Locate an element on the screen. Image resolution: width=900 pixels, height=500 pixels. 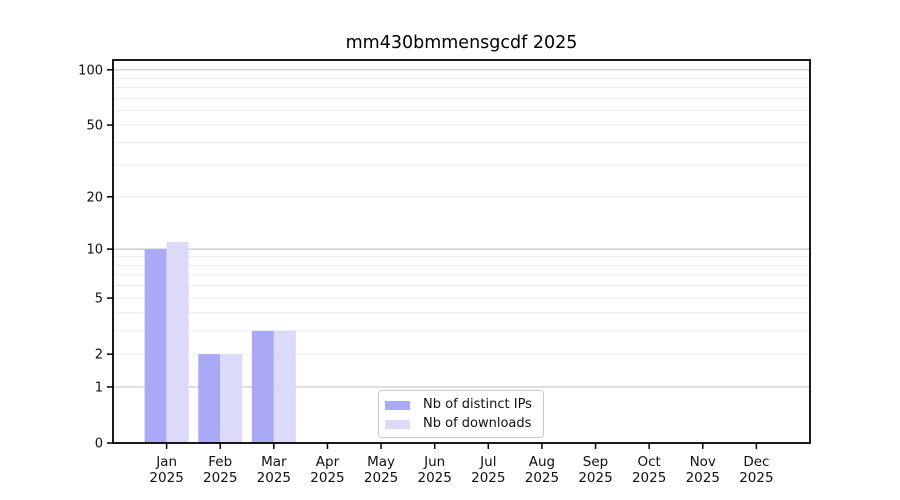
bar-distinct-ips-jan is located at coordinates (155, 346).